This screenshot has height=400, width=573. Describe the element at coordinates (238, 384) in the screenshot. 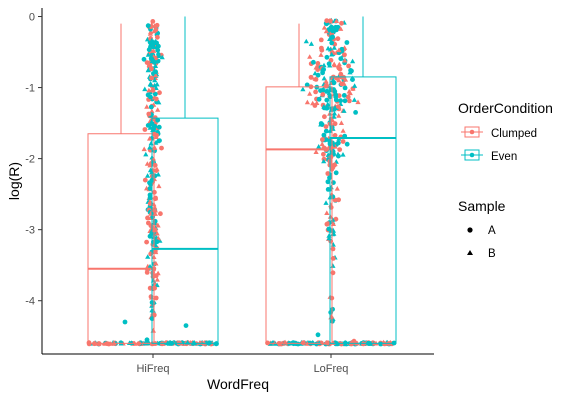

I see `x-axis-title: WordFreq` at that location.